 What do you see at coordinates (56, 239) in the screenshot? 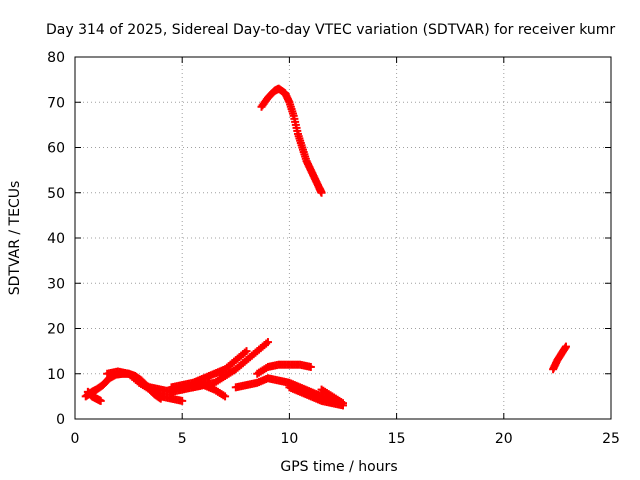
I see `y-tick-label: 40` at bounding box center [56, 239].